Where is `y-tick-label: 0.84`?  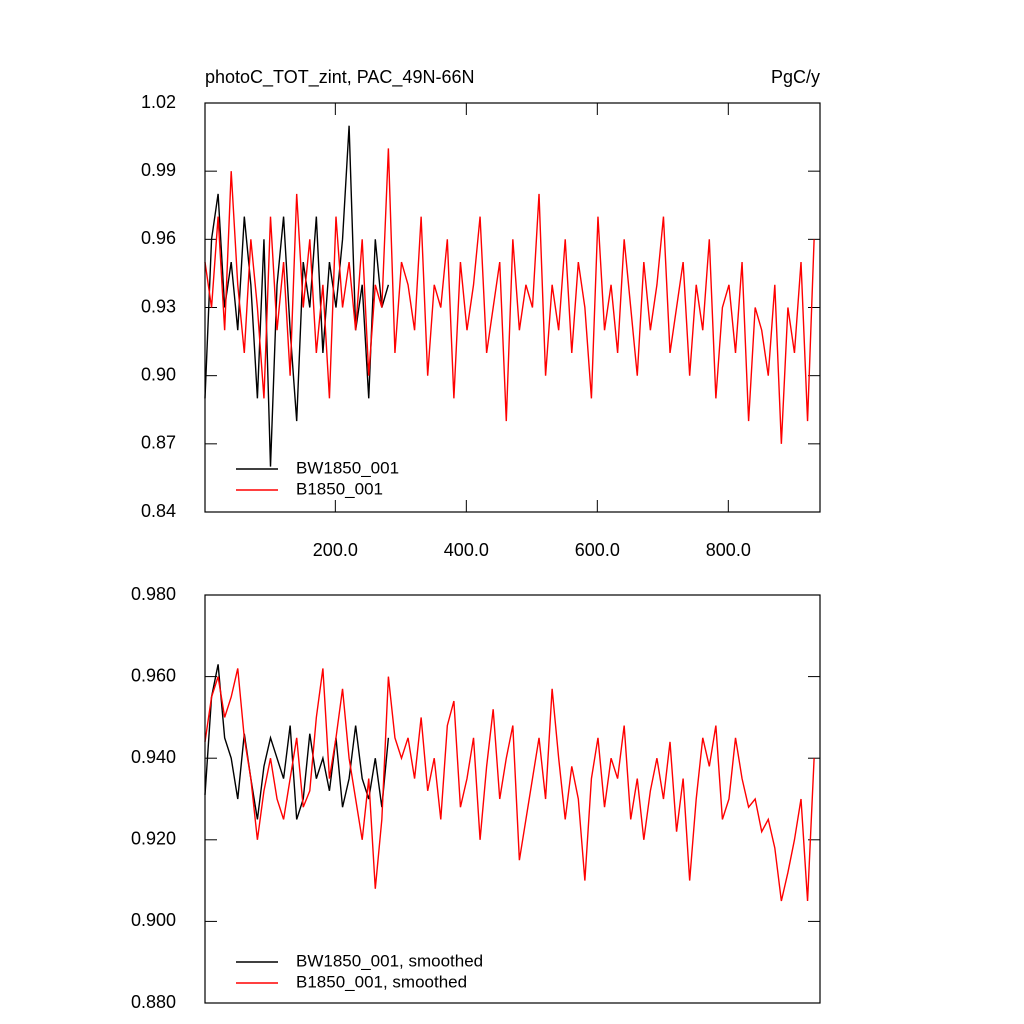
y-tick-label: 0.84 is located at coordinates (158, 511).